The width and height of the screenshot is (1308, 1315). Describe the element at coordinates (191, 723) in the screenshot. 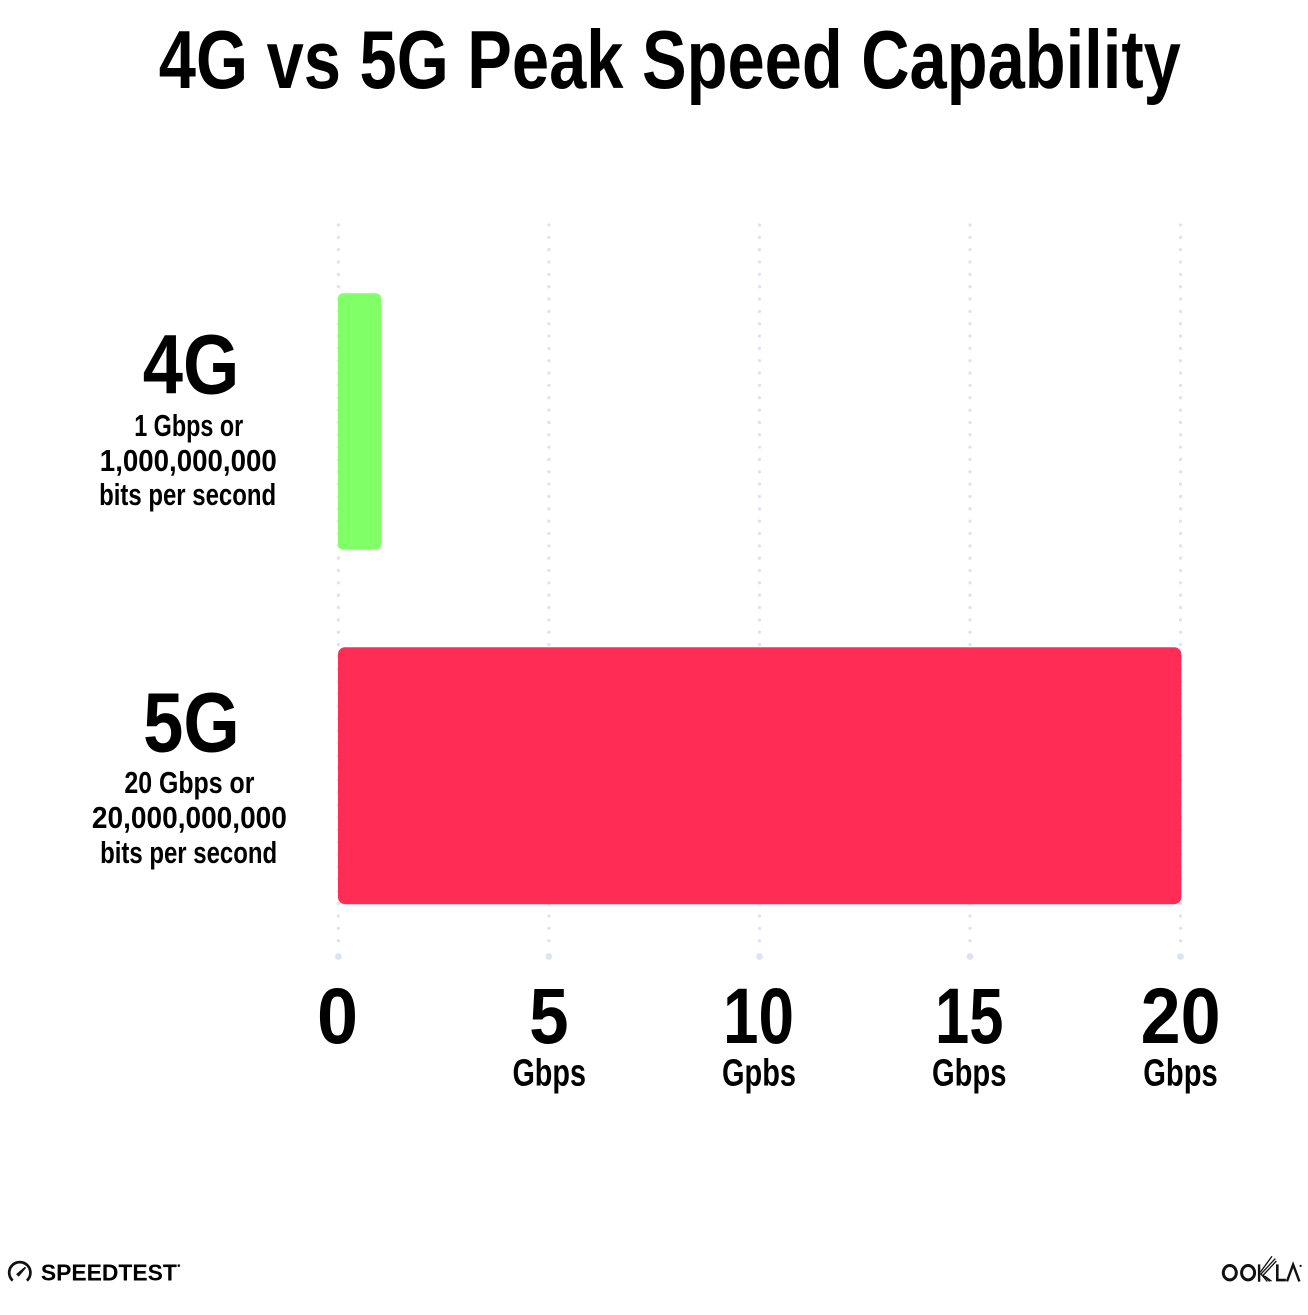

I see `svg-text: 5G` at that location.